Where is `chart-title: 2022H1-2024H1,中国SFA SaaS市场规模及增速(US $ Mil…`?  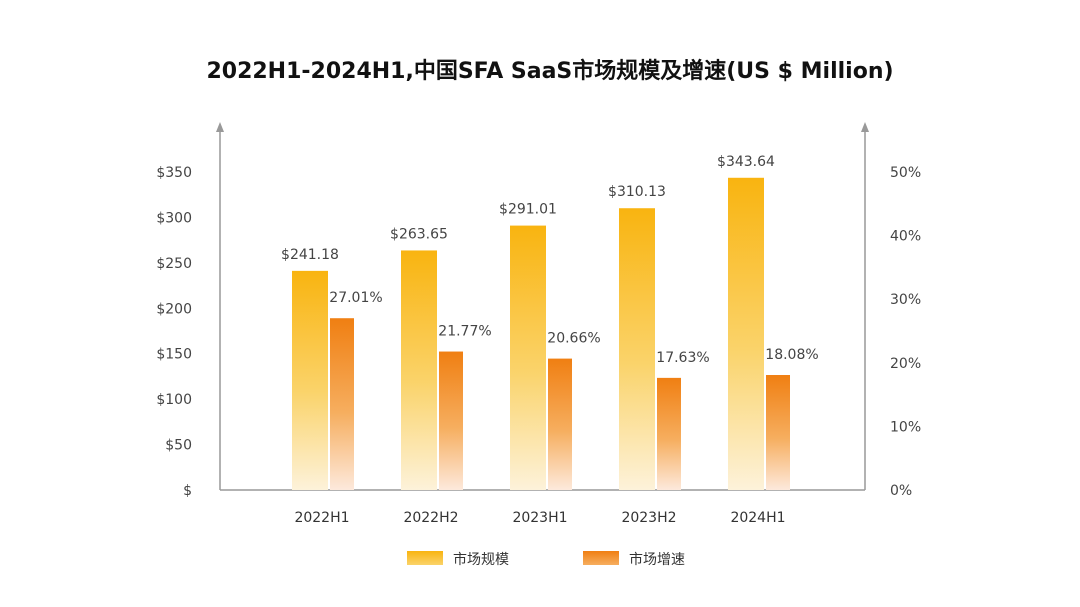
chart-title: 2022H1-2024H1,中国SFA SaaS市场规模及增速(US $ Mil… is located at coordinates (549, 71).